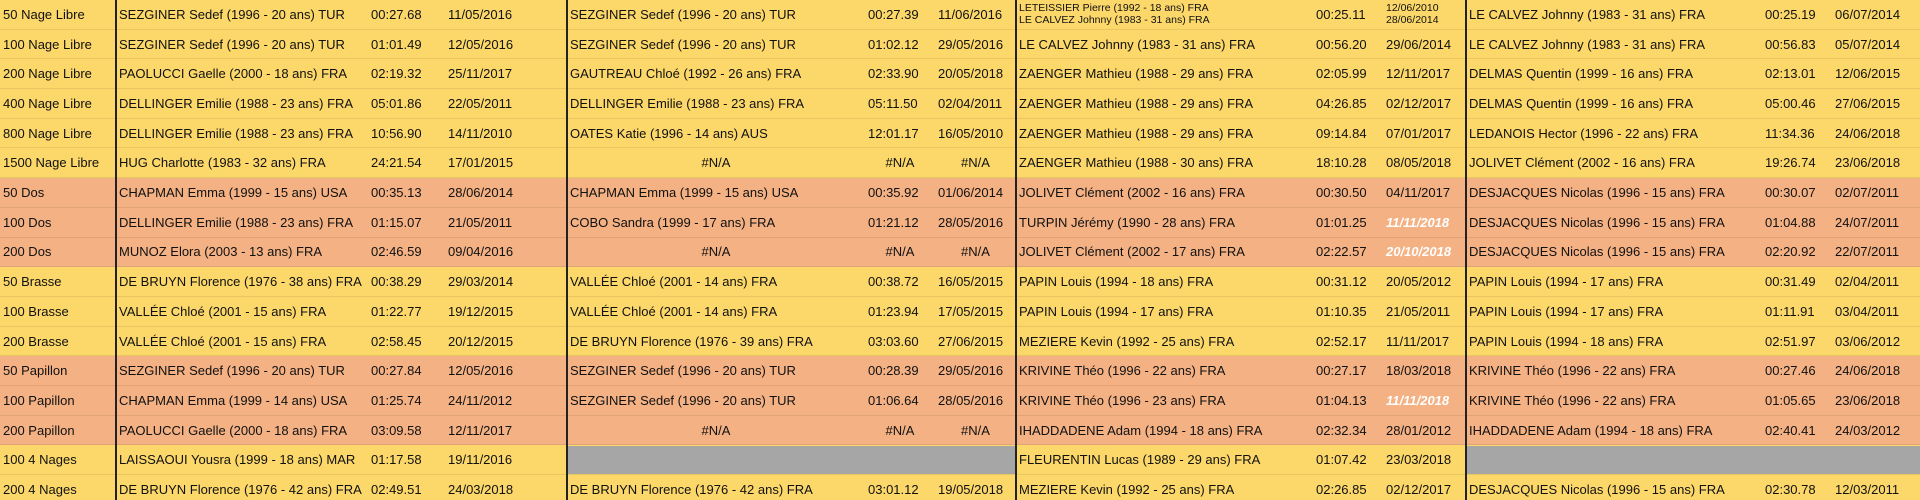  I want to click on date-cell: #N/A, so click(975, 163).